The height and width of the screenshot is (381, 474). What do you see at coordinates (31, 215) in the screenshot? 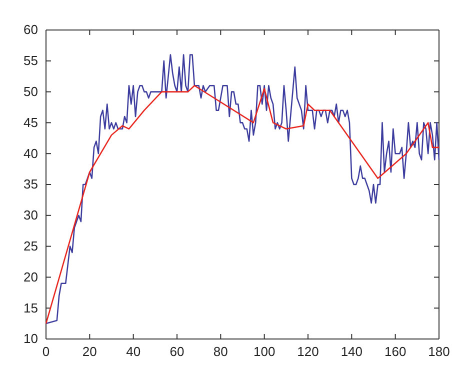
I see `y-tick-label: 30` at bounding box center [31, 215].